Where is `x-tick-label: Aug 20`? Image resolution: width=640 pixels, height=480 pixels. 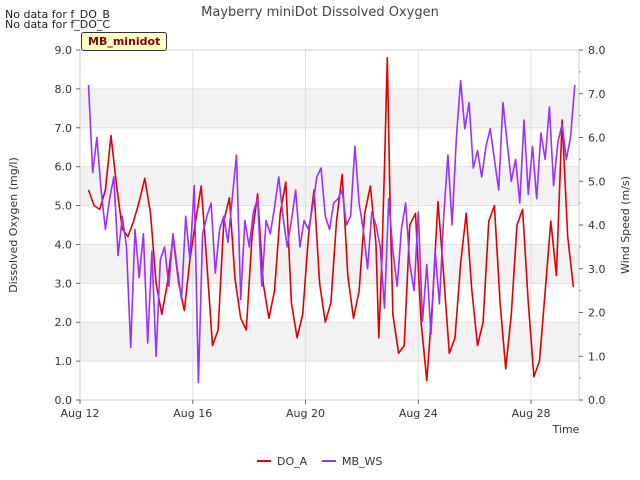 x-tick-label: Aug 20 is located at coordinates (305, 413).